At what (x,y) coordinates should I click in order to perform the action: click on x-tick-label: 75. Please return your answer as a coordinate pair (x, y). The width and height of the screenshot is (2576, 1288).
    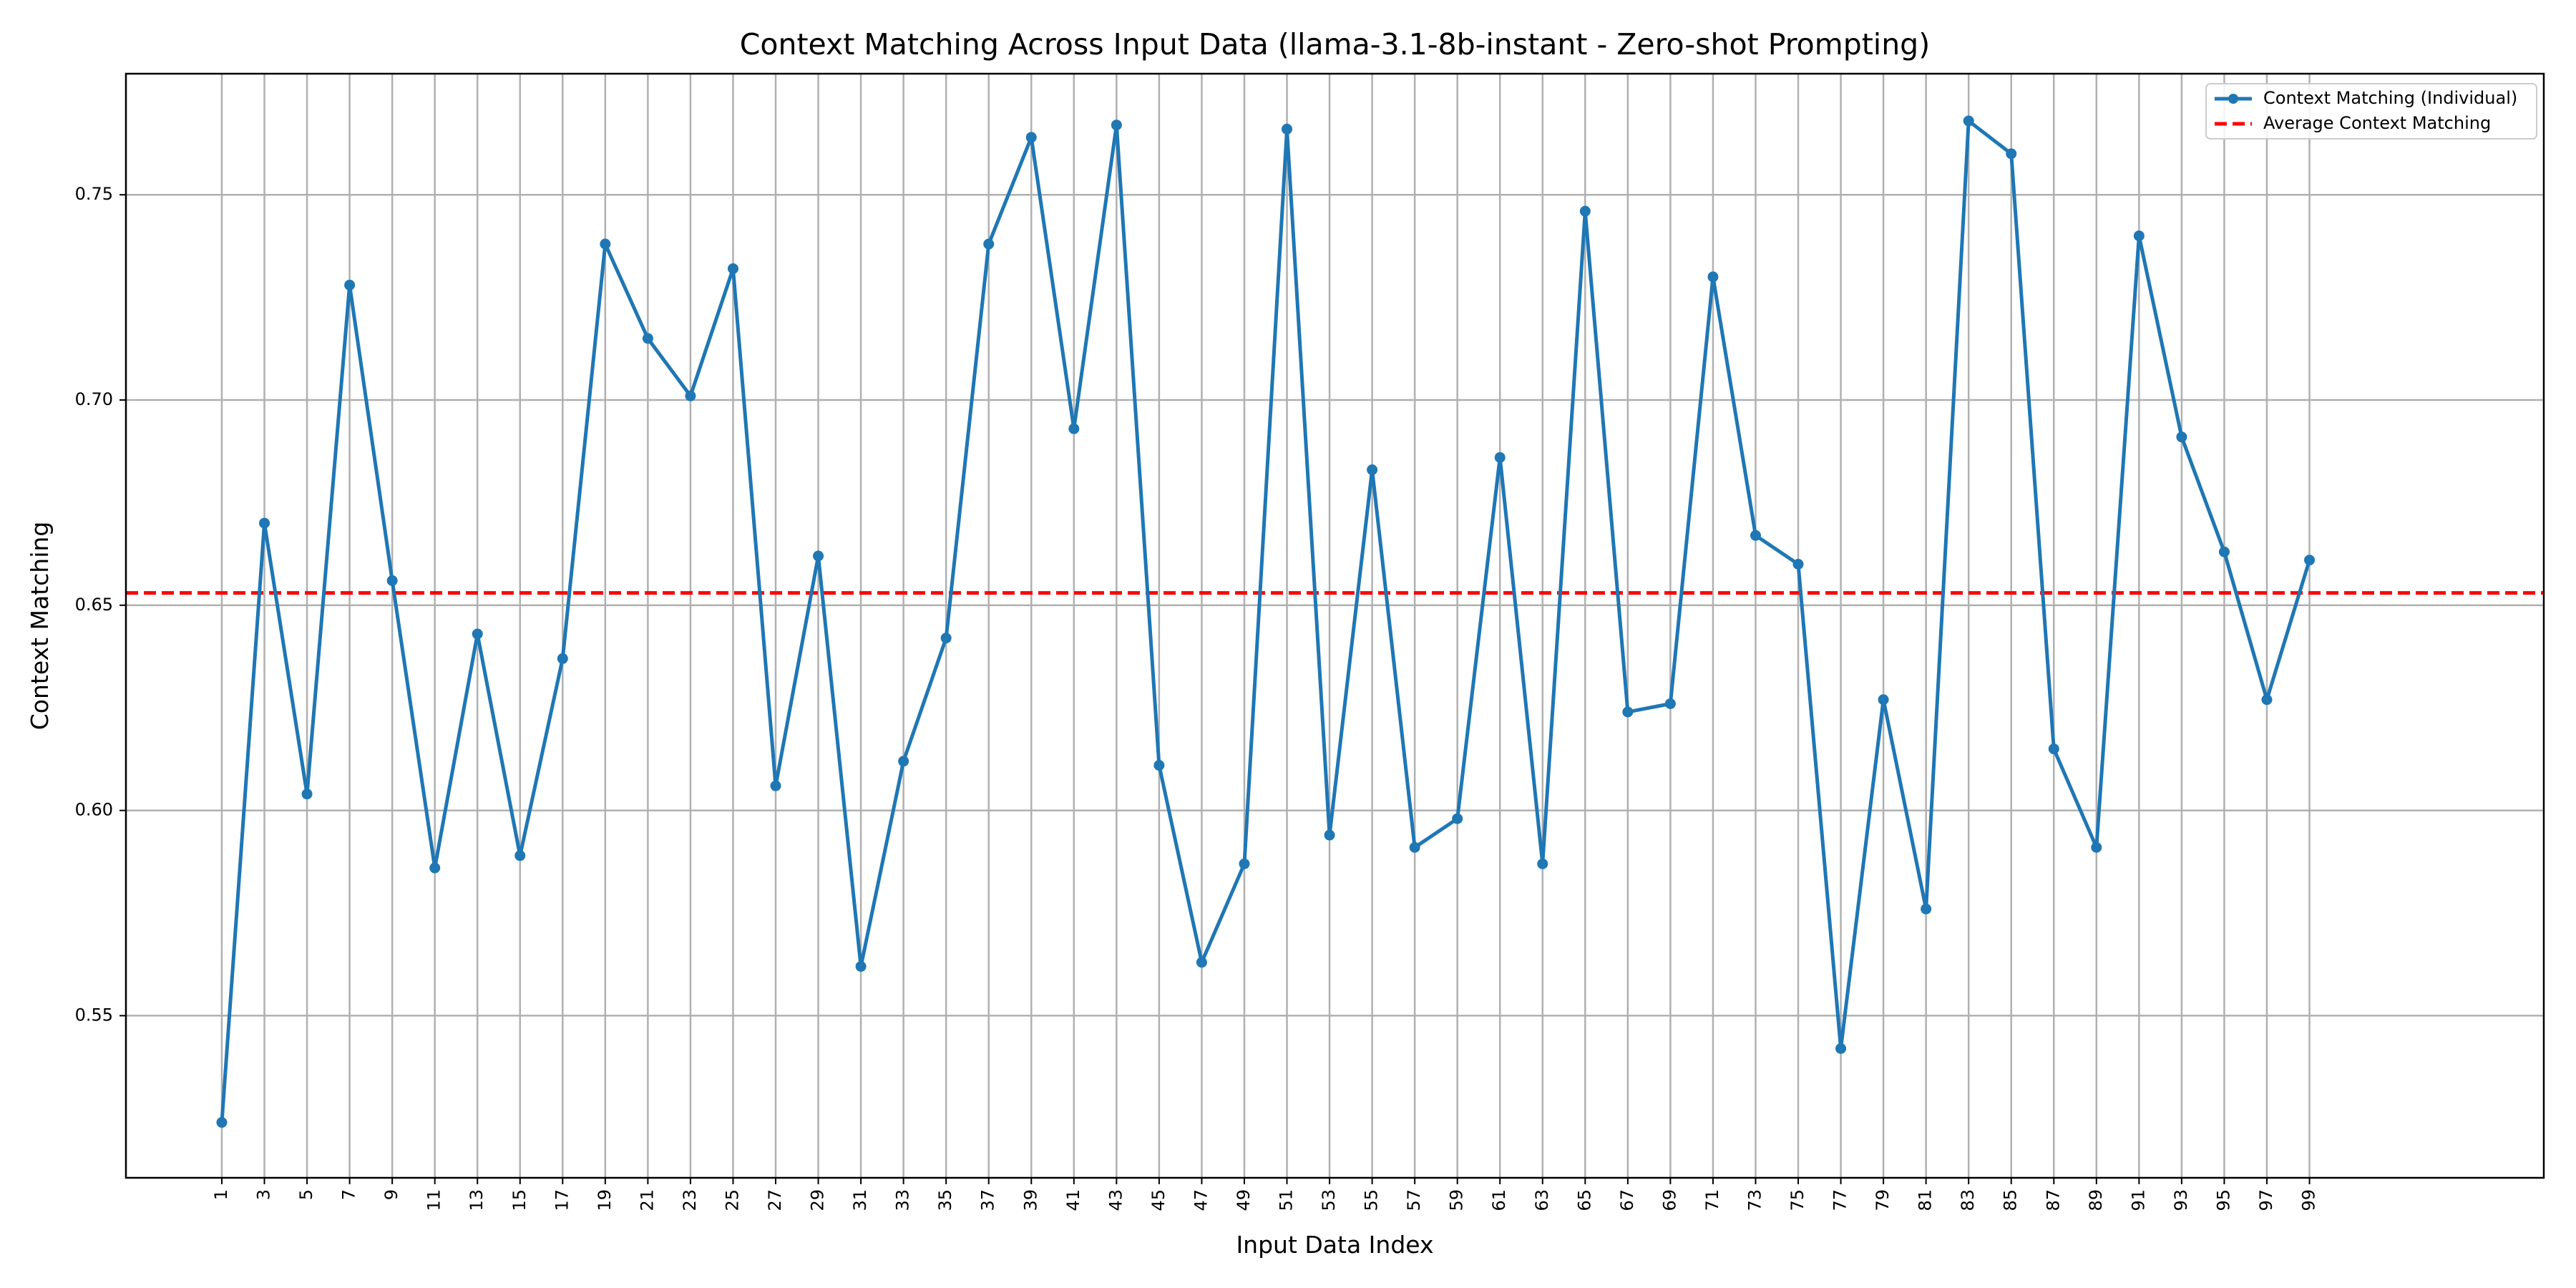
    Looking at the image, I should click on (1797, 1200).